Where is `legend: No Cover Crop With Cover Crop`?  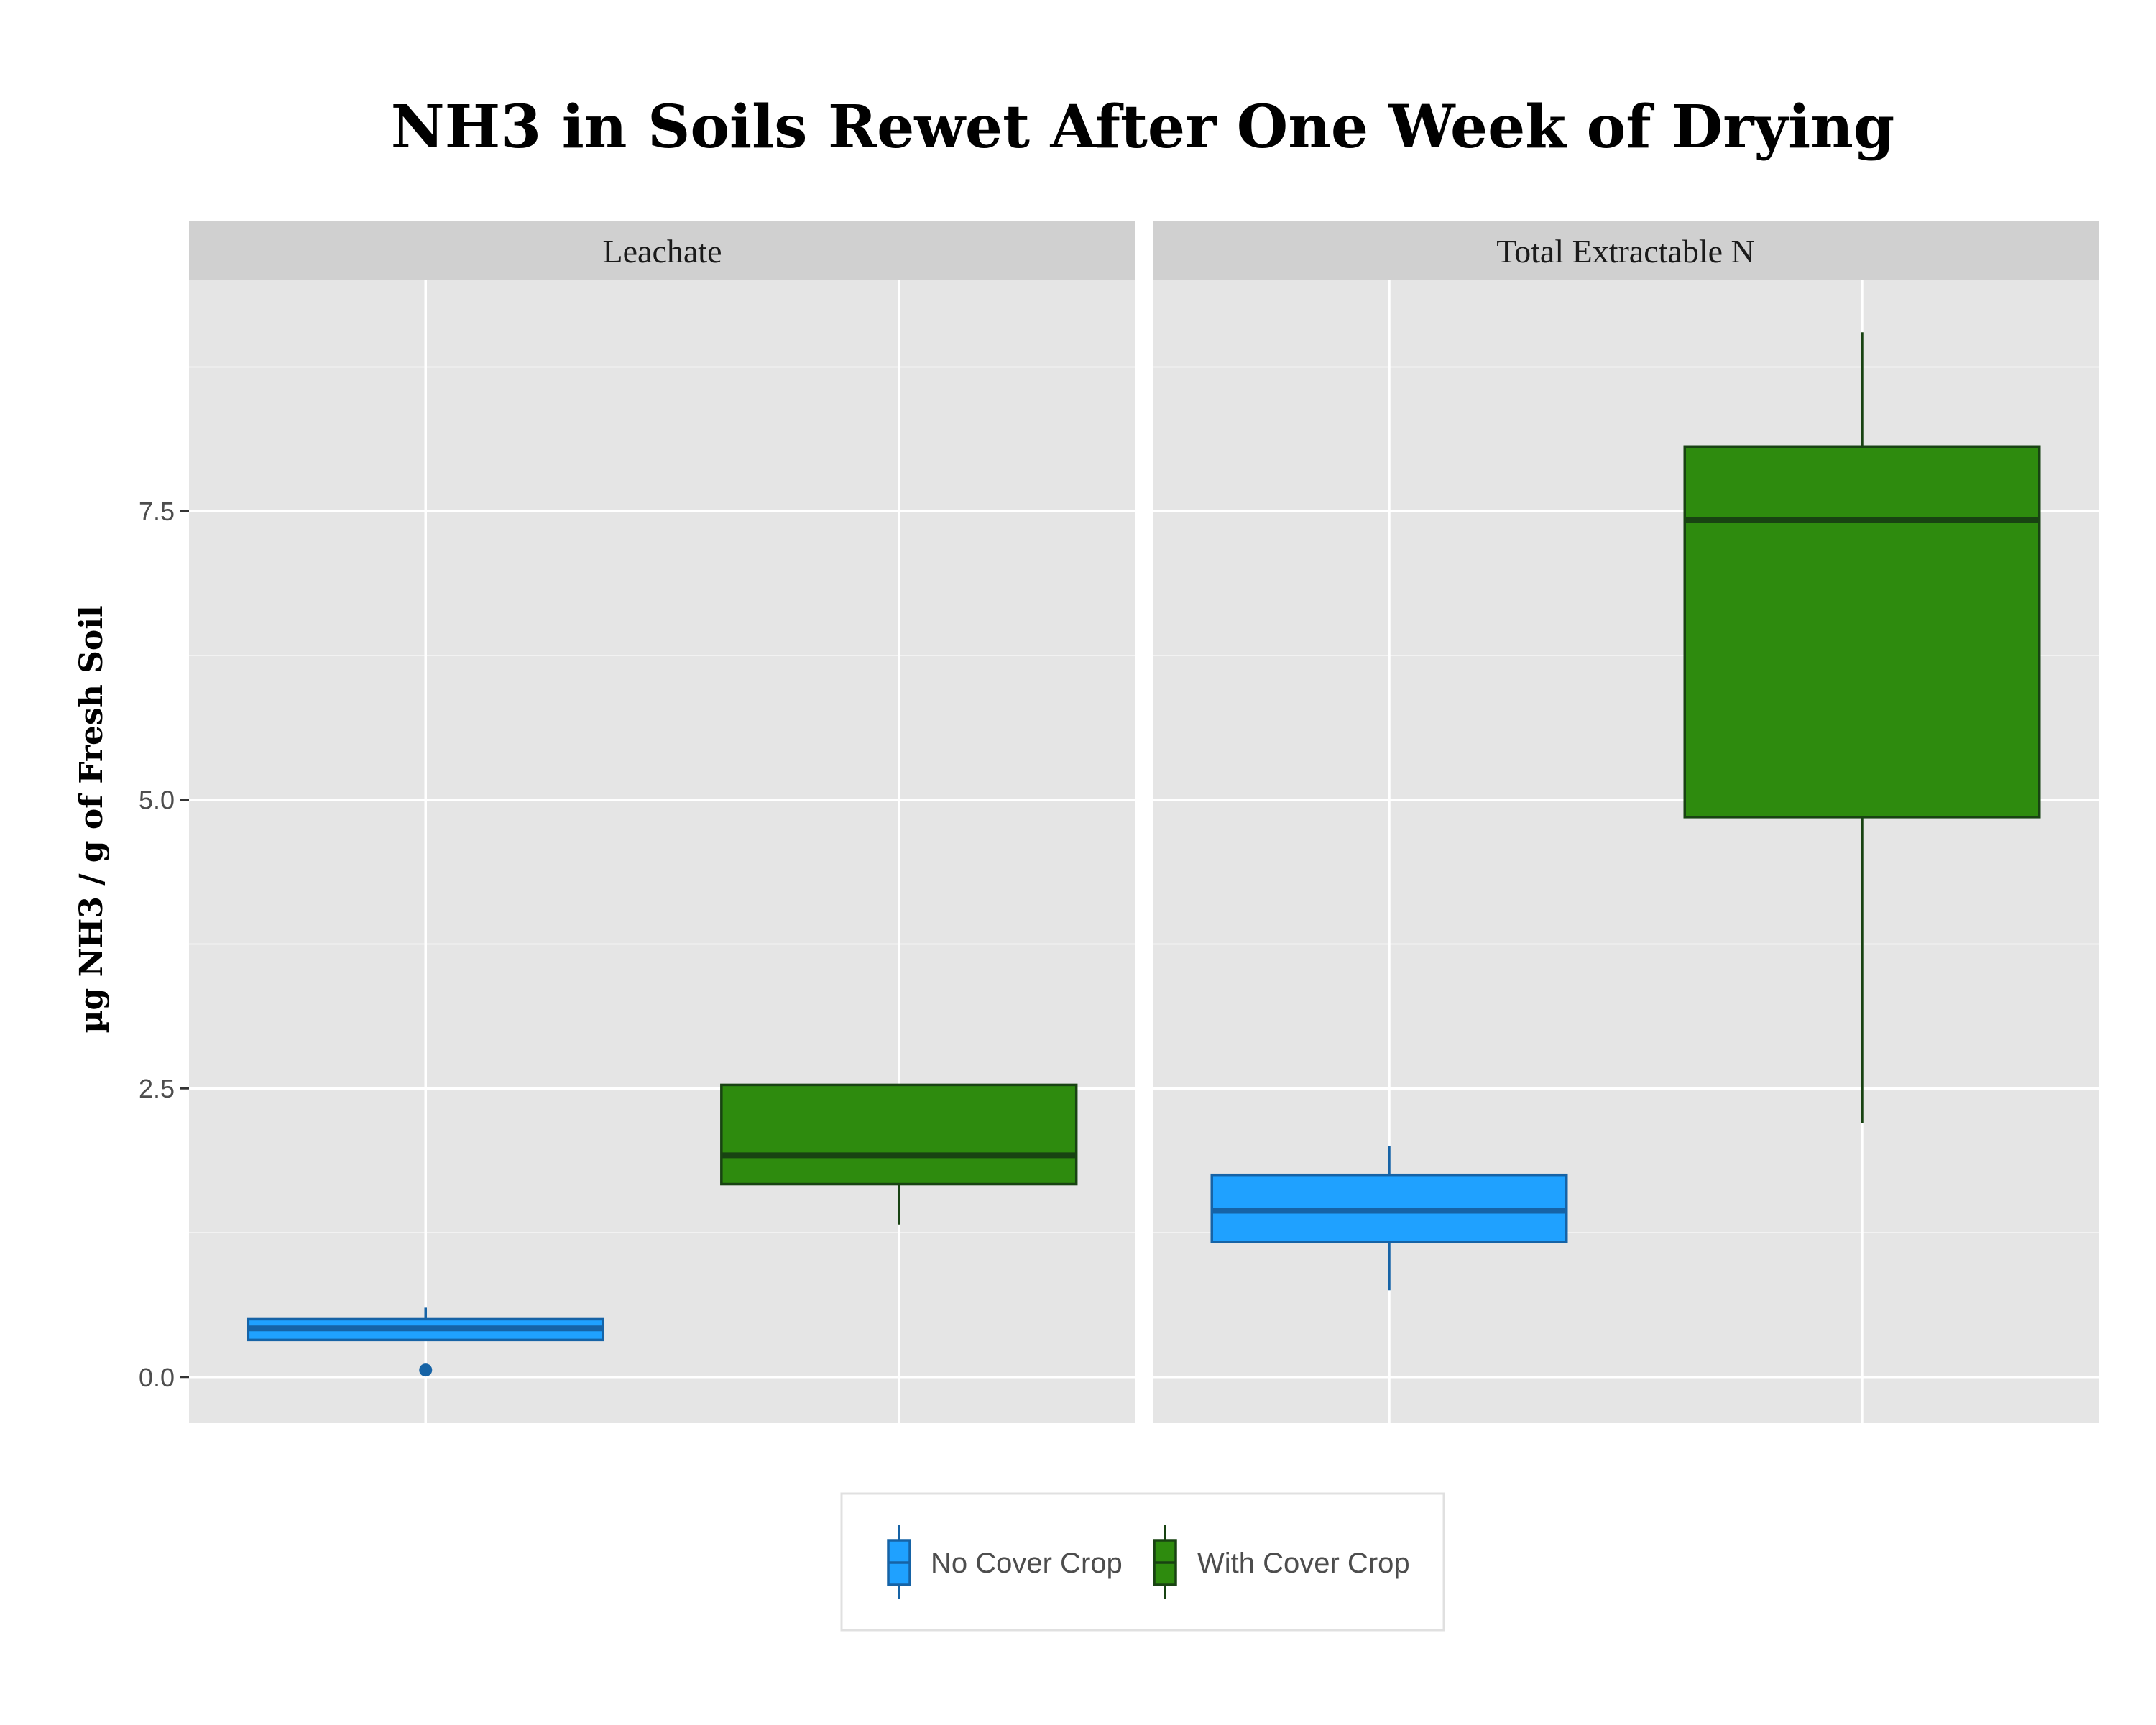
legend: No Cover Crop With Cover Crop is located at coordinates (1143, 1562).